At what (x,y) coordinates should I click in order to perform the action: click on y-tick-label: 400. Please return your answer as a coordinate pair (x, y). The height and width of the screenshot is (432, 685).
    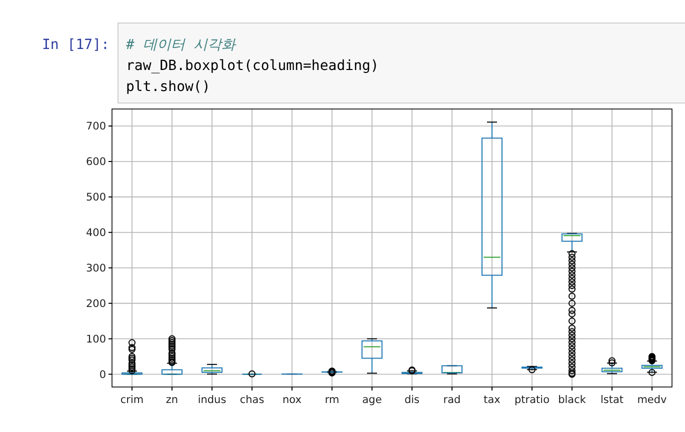
    Looking at the image, I should click on (96, 233).